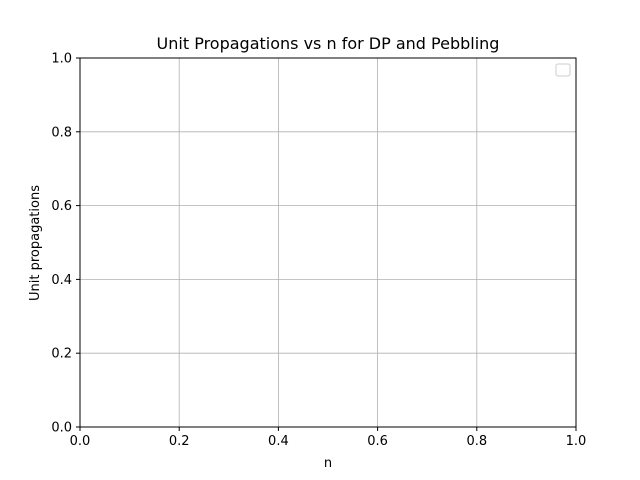 This screenshot has height=480, width=640. What do you see at coordinates (61, 354) in the screenshot?
I see `y-tick-label: 0.2` at bounding box center [61, 354].